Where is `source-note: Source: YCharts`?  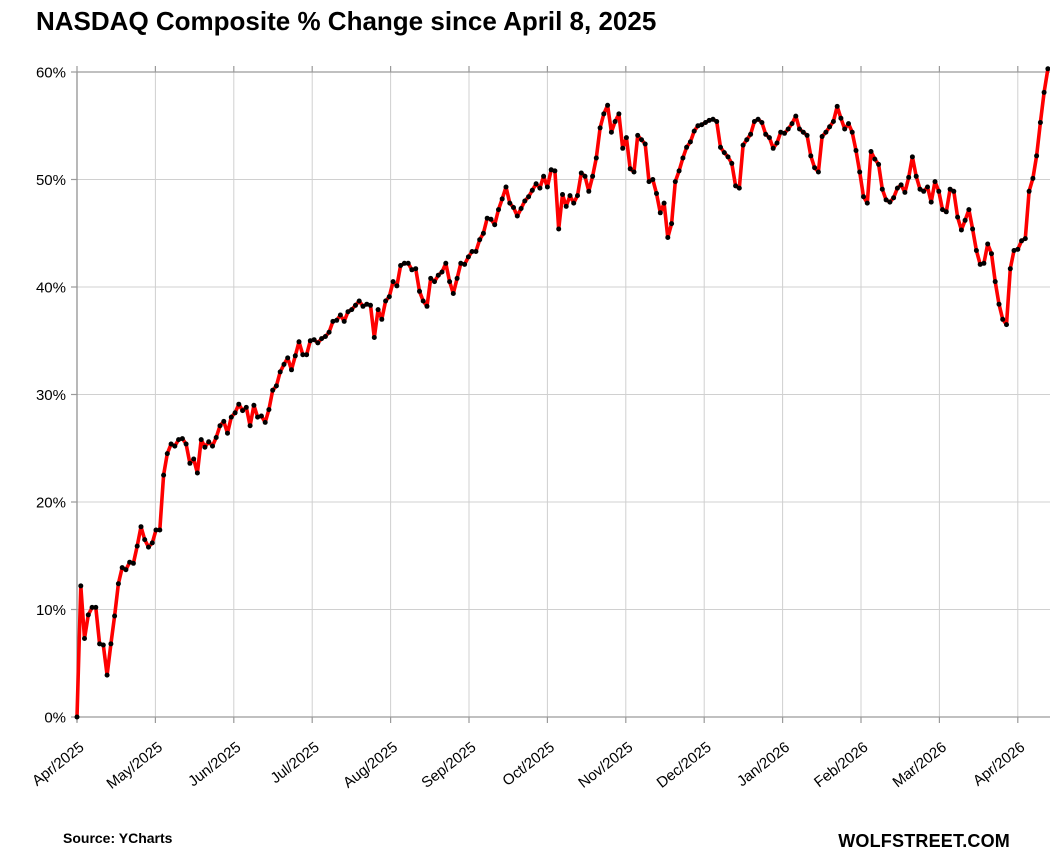 source-note: Source: YCharts is located at coordinates (118, 838).